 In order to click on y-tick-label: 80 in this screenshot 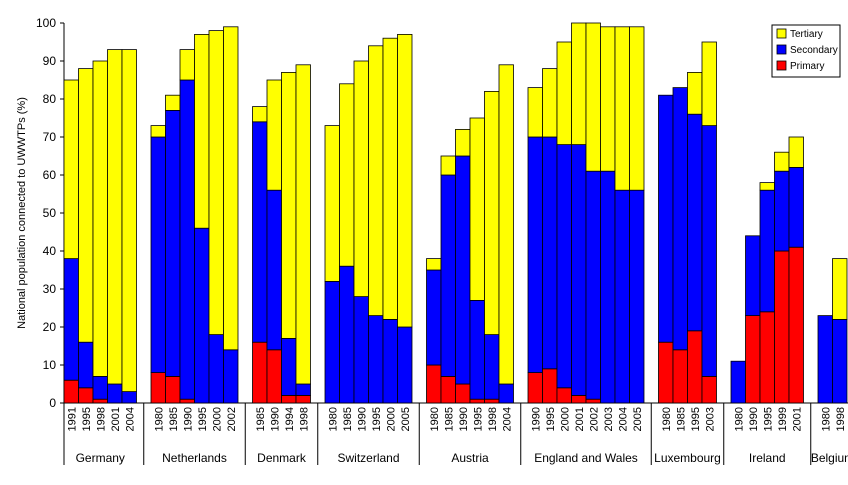, I will do `click(50, 99)`.